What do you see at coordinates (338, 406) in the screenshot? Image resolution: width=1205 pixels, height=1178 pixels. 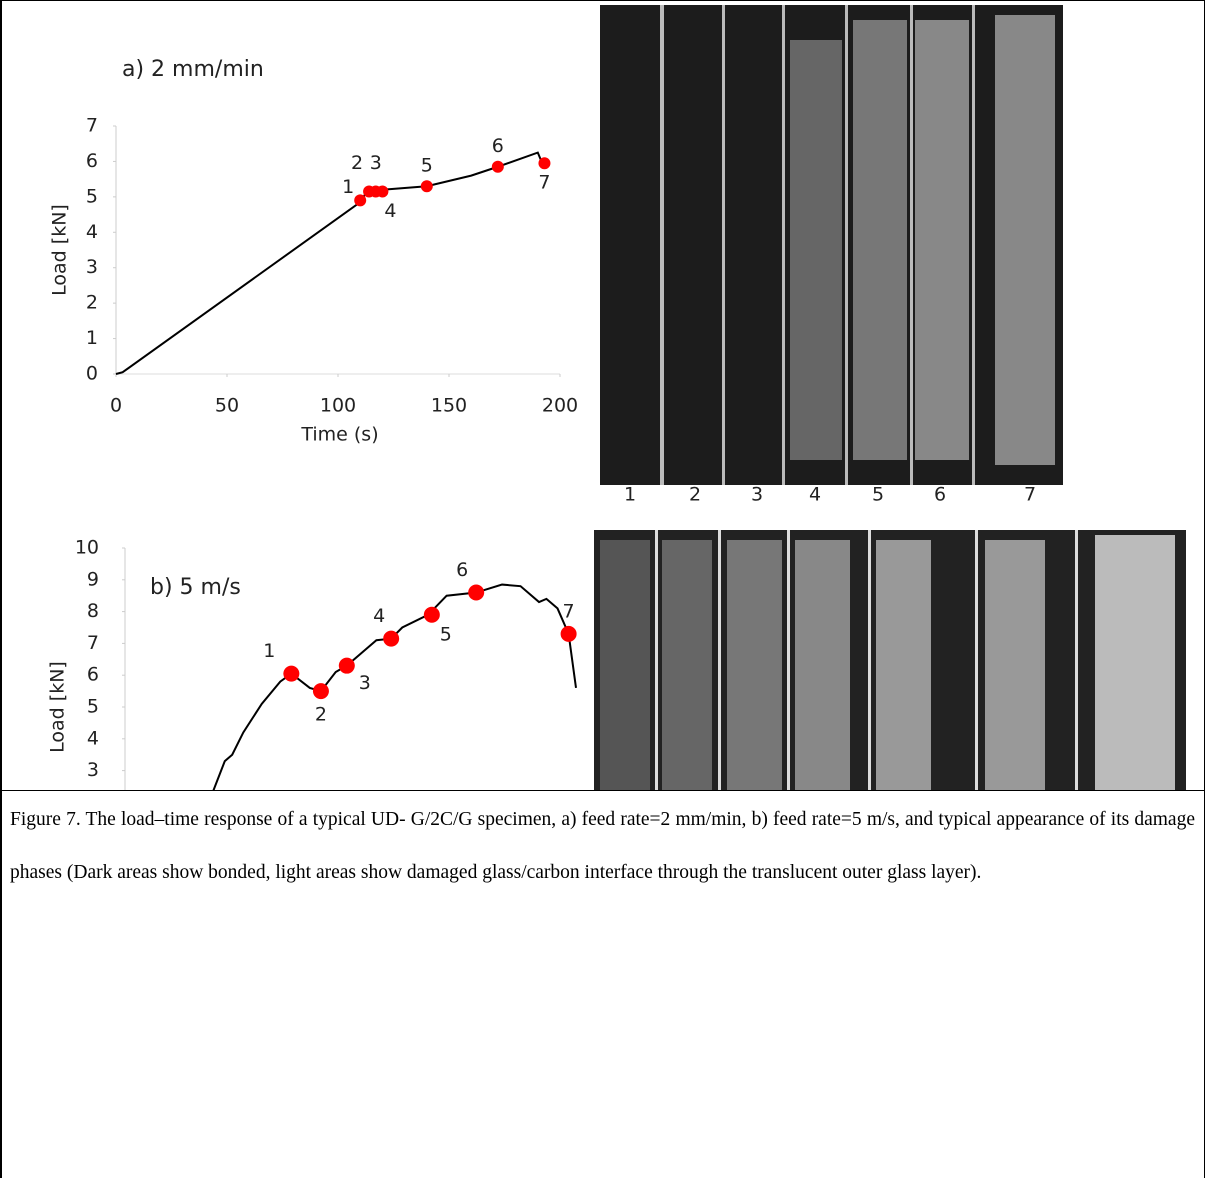 I see `x-tick-label: 100` at bounding box center [338, 406].